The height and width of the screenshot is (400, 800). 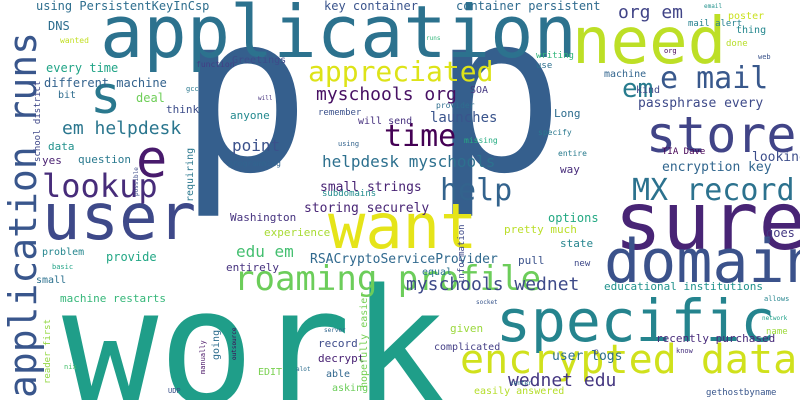 What do you see at coordinates (190, 174) in the screenshot?
I see `cloud-word: requiring` at bounding box center [190, 174].